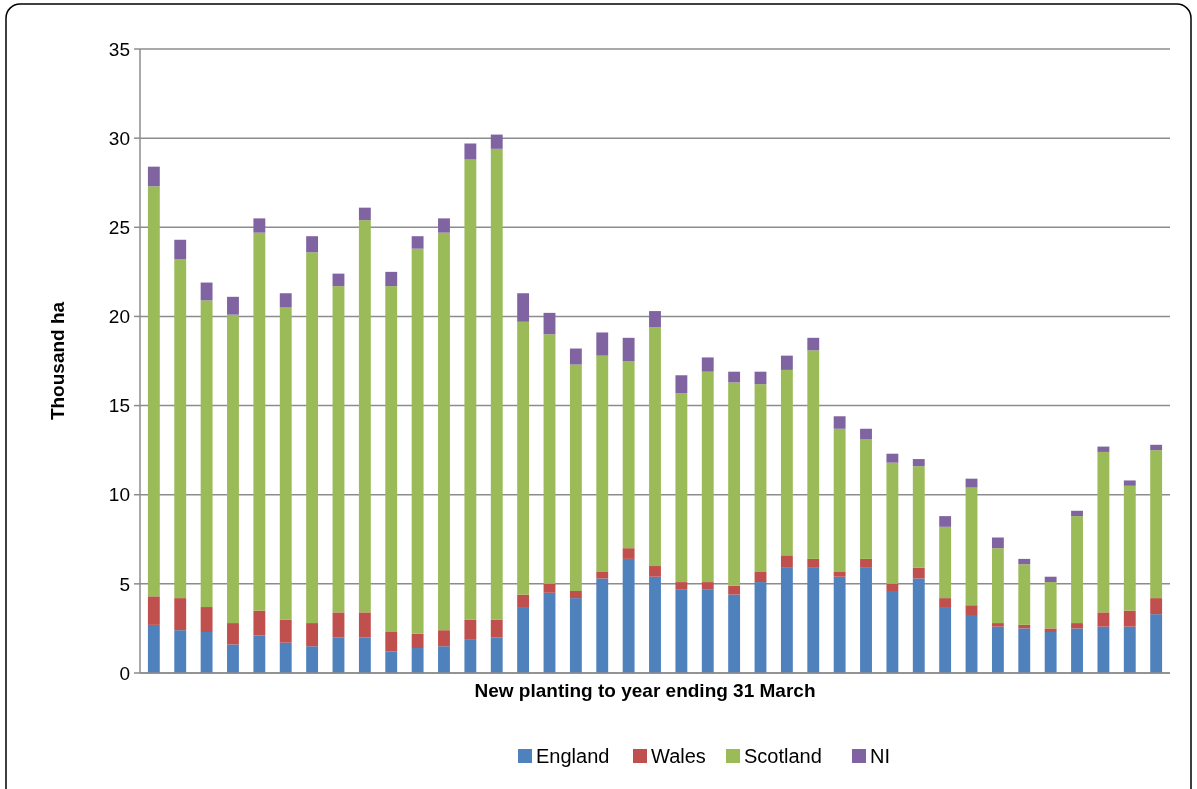 This screenshot has height=789, width=1197. What do you see at coordinates (119, 227) in the screenshot?
I see `y-tick-label: 25` at bounding box center [119, 227].